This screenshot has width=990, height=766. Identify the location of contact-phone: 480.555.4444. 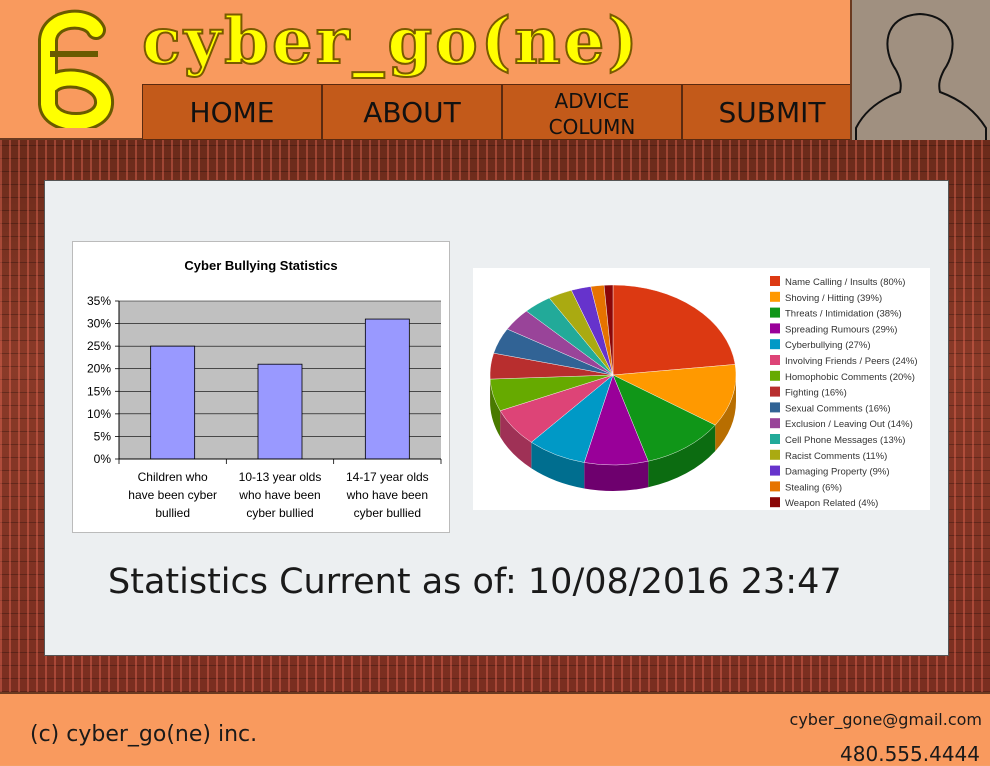
(910, 754).